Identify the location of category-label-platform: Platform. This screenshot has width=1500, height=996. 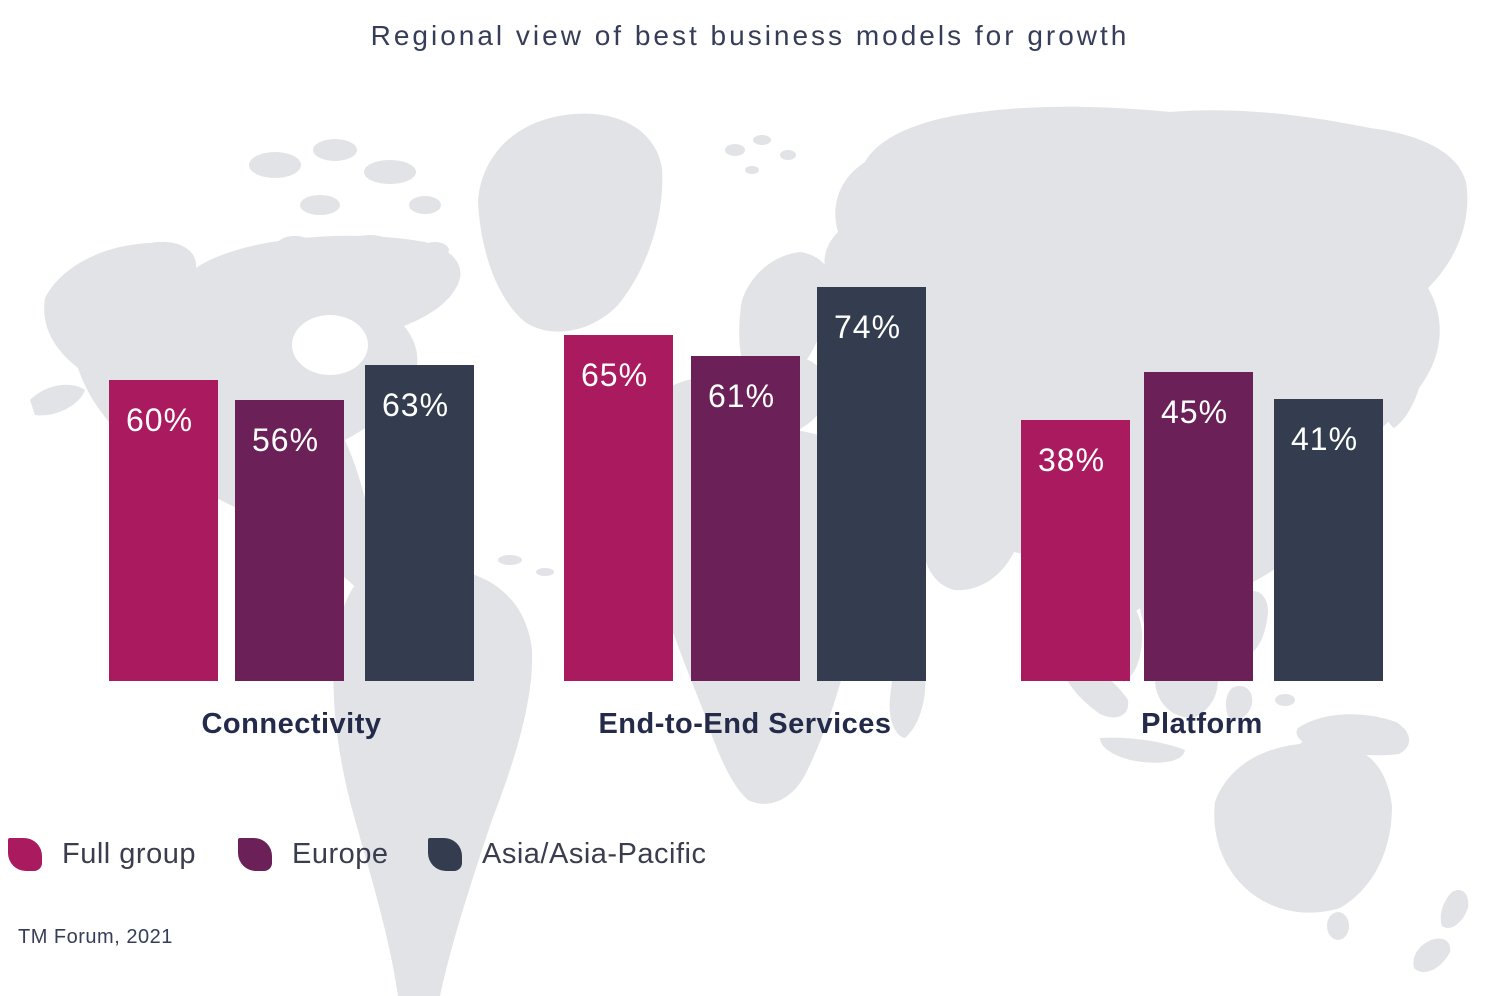
(1202, 724).